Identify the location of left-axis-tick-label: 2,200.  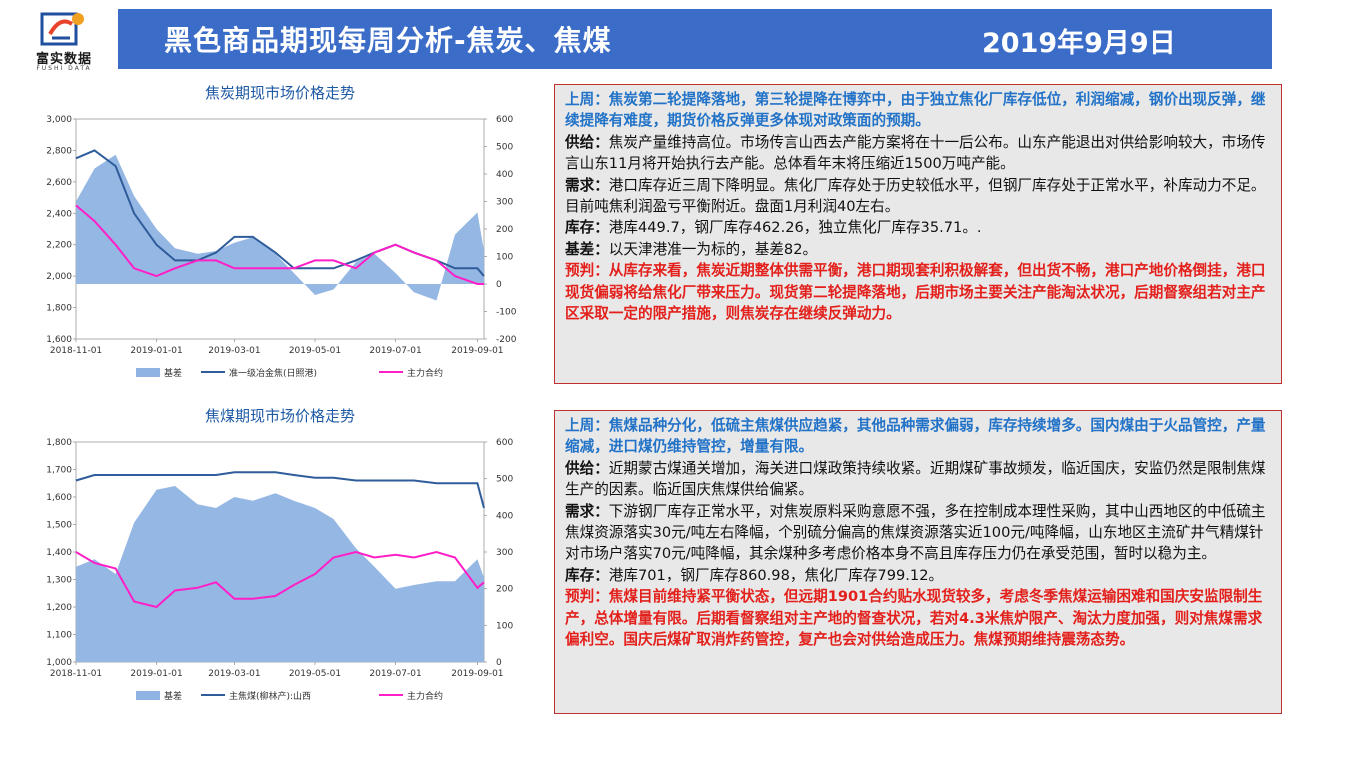
(59, 246).